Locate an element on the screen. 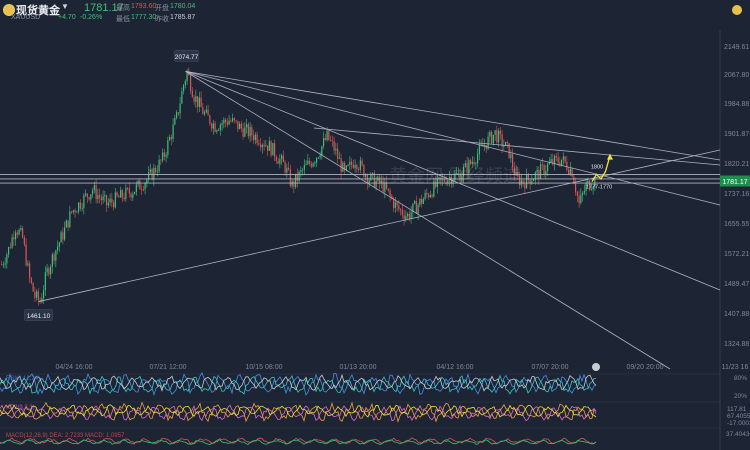 This screenshot has width=750, height=450. annotation-box is located at coordinates (186, 56).